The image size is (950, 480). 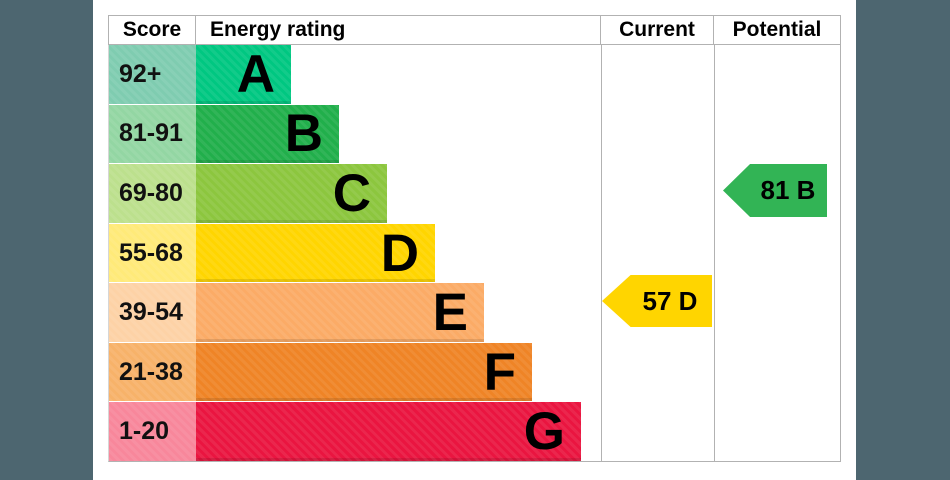 I want to click on current-column-divider, so click(x=601, y=253).